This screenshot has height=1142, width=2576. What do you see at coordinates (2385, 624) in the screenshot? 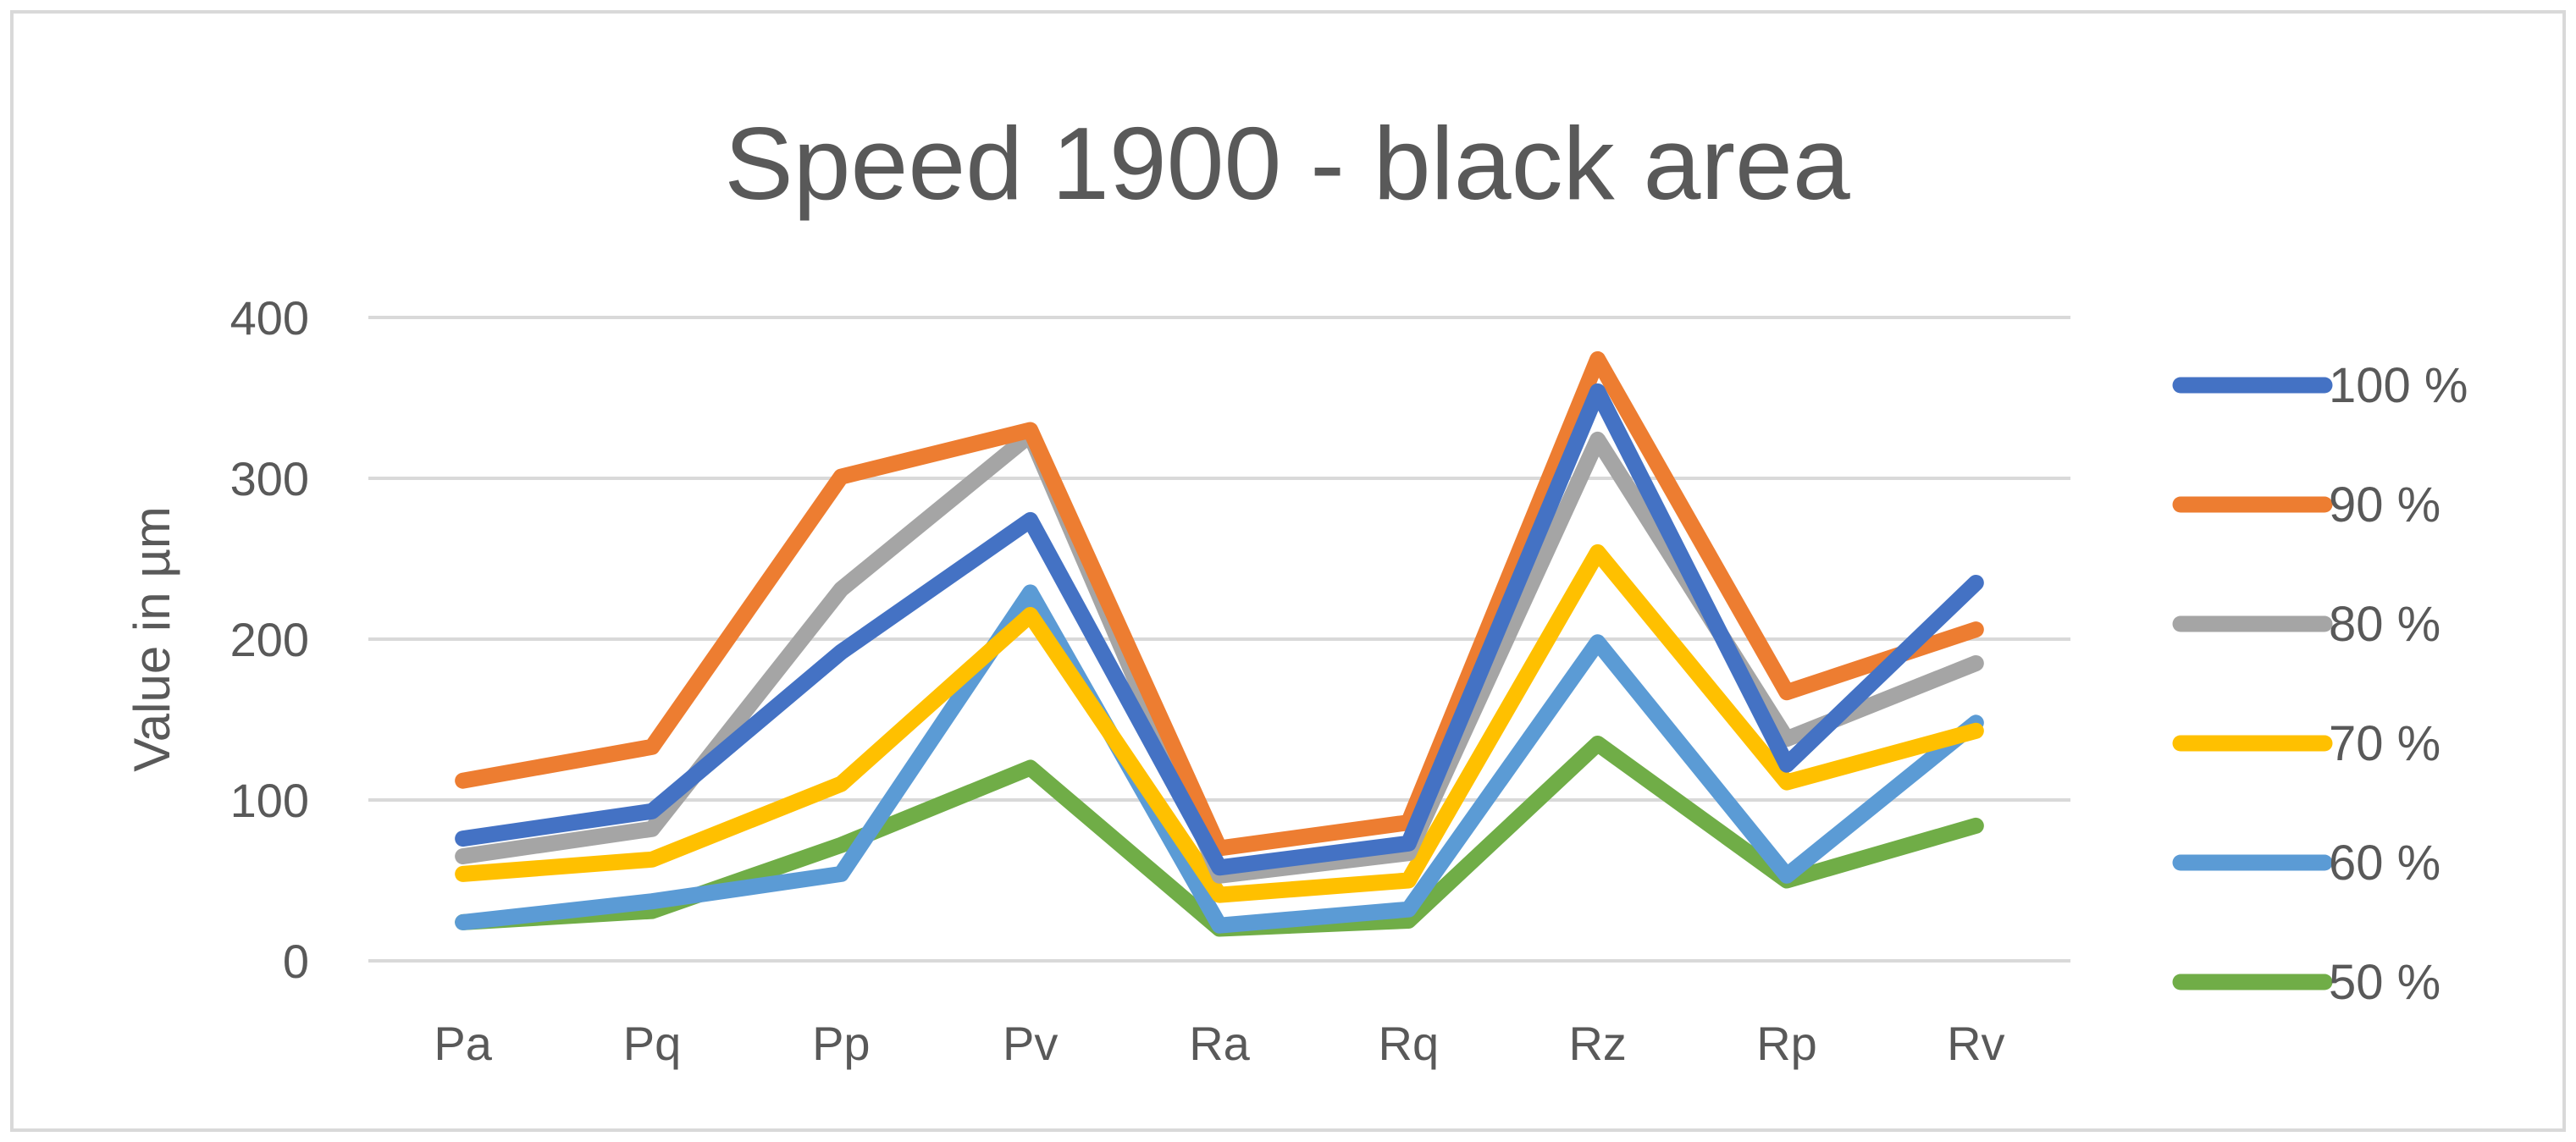
I see `legend-label: 80 %` at bounding box center [2385, 624].